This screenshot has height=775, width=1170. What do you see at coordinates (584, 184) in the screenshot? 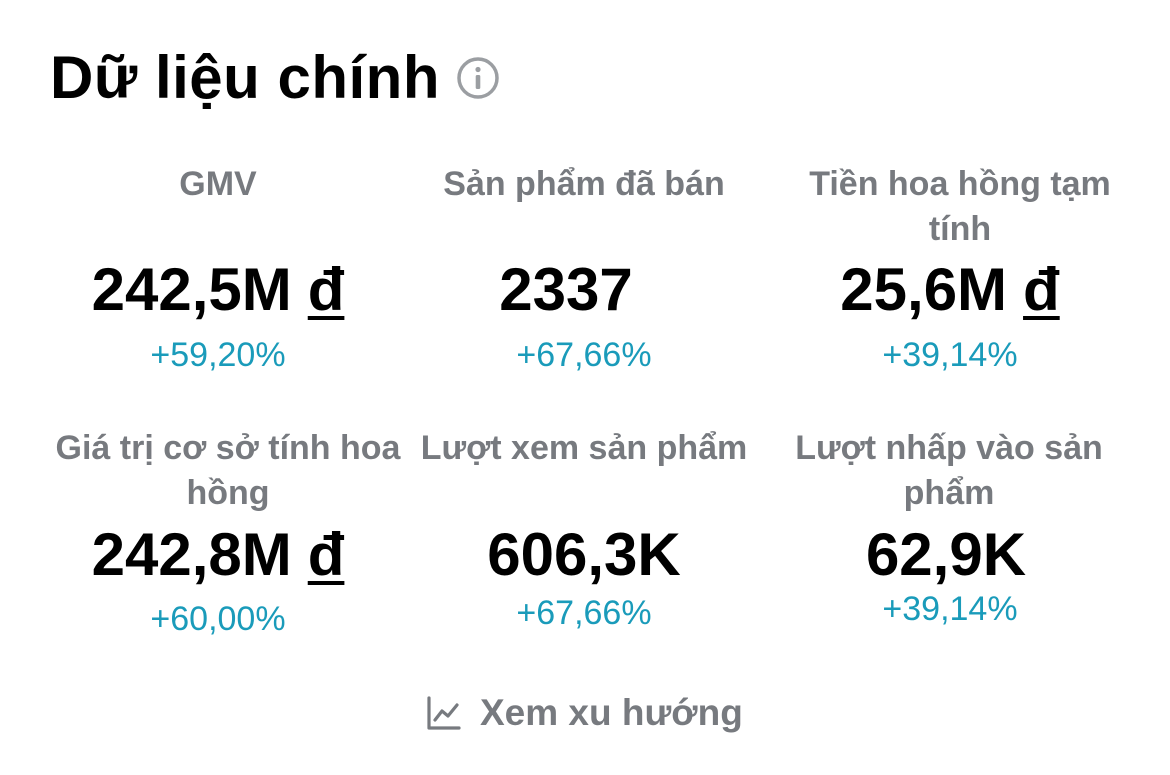
I see `metric-label: Sản phẩm đã bán` at bounding box center [584, 184].